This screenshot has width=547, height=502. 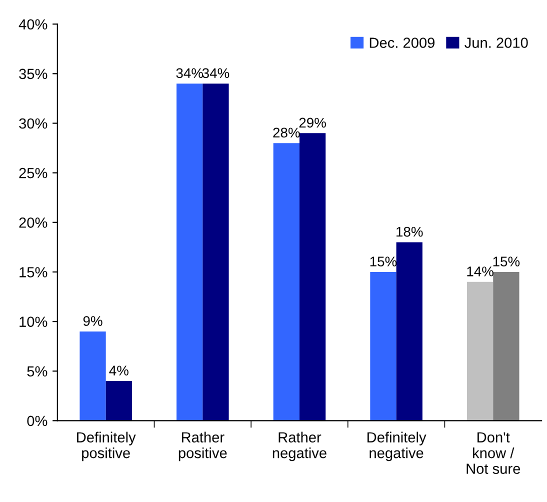 I want to click on y-tick-label: 40%, so click(x=33, y=24).